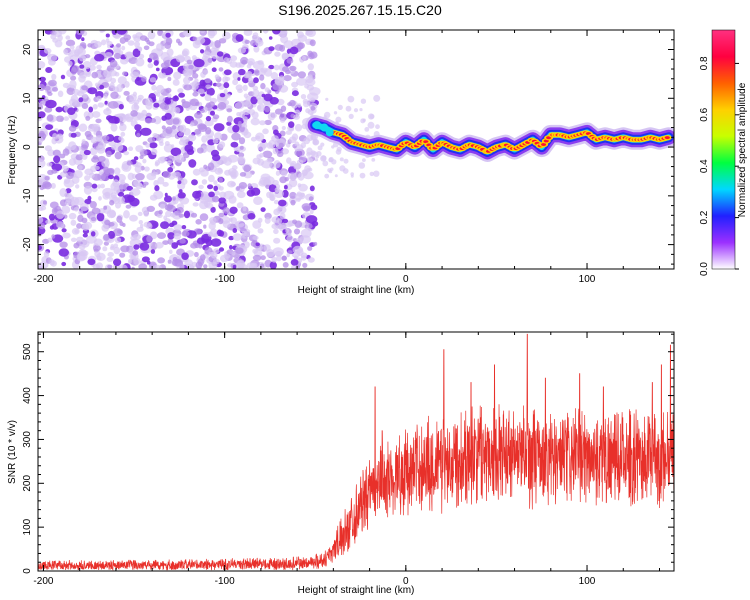 The height and width of the screenshot is (600, 750). Describe the element at coordinates (27, 439) in the screenshot. I see `y-tick-label: 300` at that location.